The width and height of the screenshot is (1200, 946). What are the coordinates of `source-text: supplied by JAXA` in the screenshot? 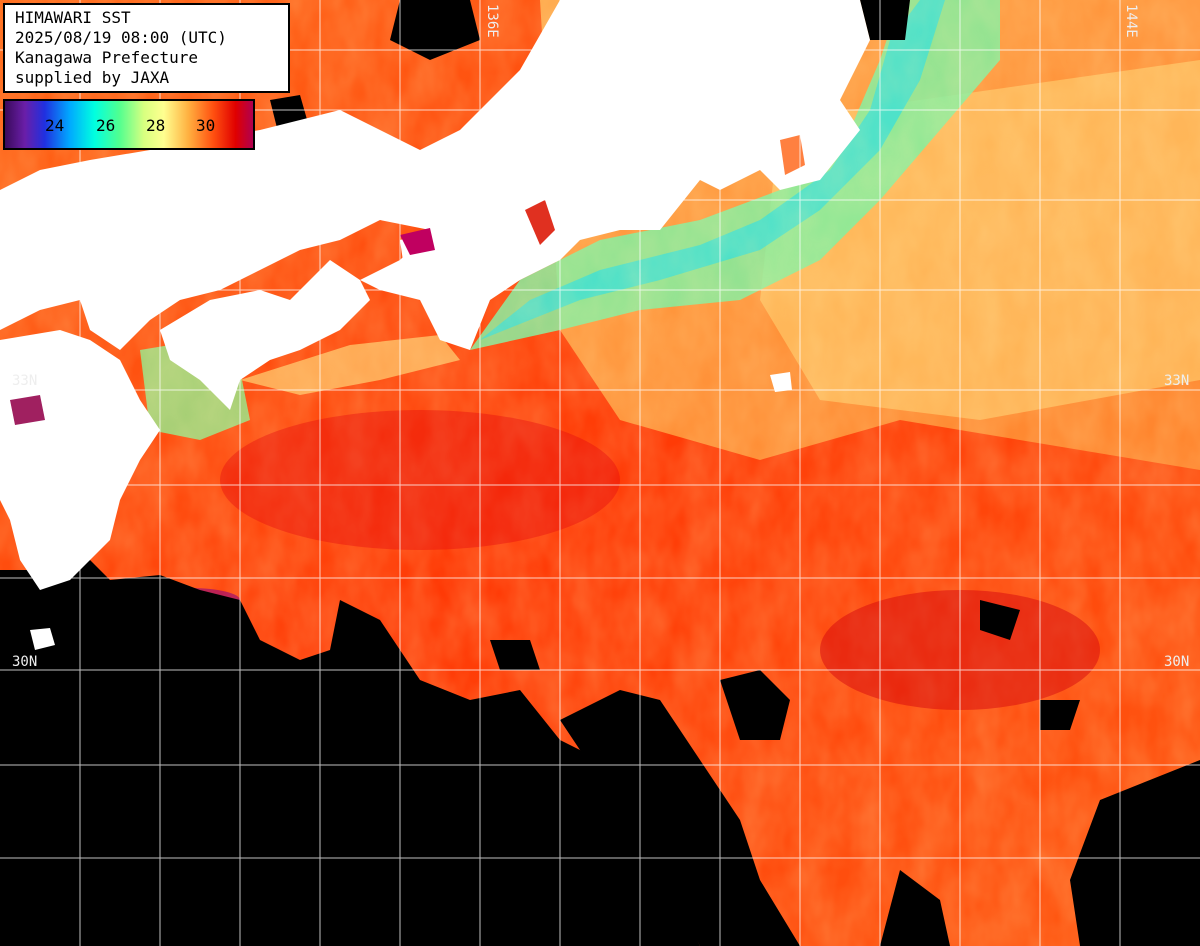 It's located at (92, 77).